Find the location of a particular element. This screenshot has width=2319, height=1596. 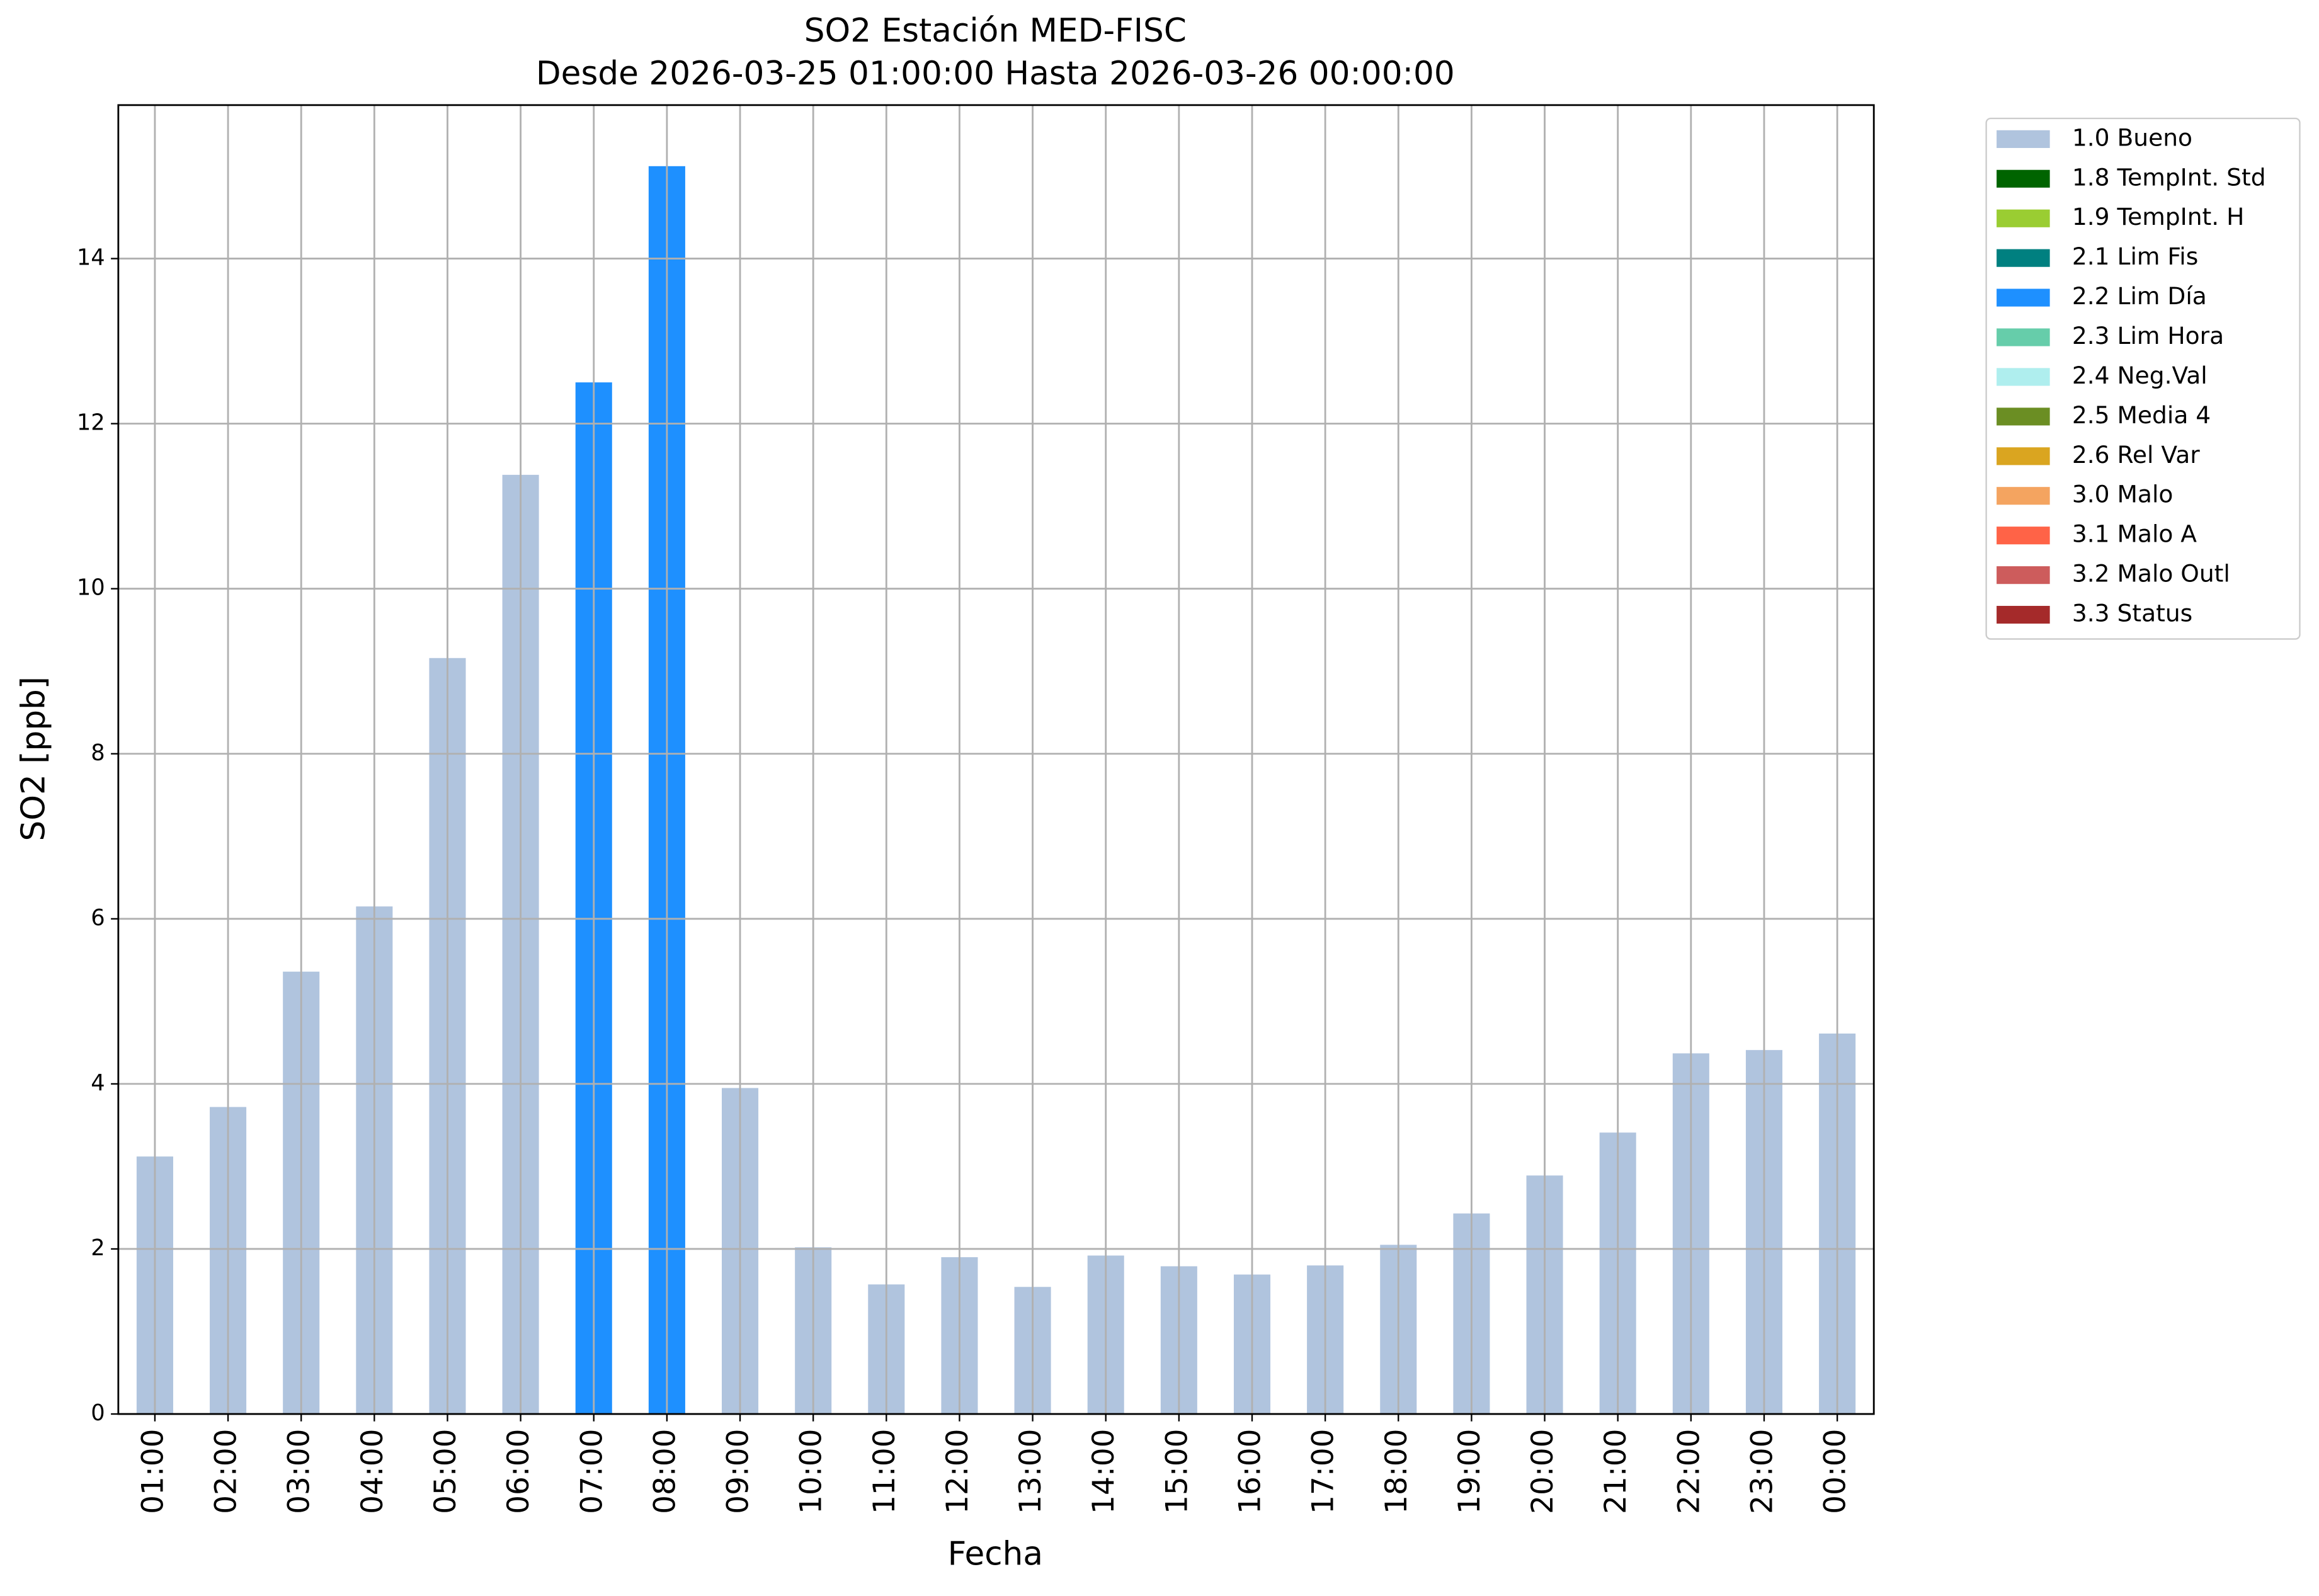

x-tick-label: 20:00 is located at coordinates (1542, 1471).